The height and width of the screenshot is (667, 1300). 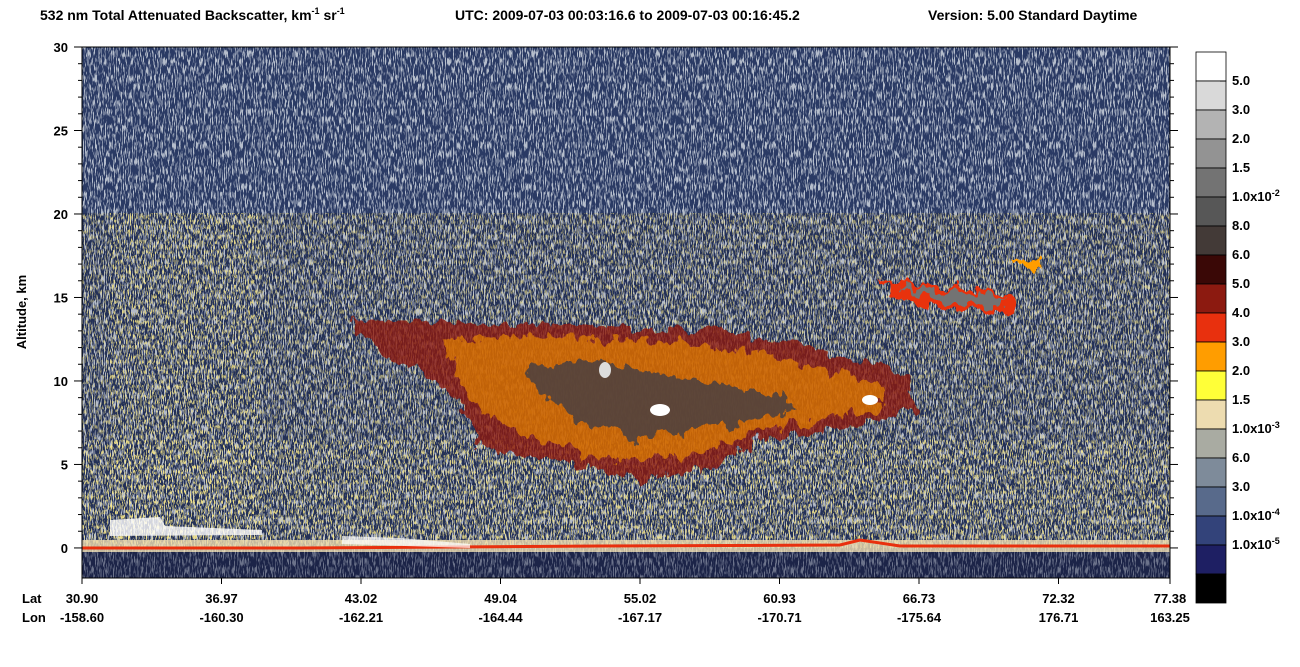 I want to click on colorbar-exponent: -3, so click(x=1276, y=425).